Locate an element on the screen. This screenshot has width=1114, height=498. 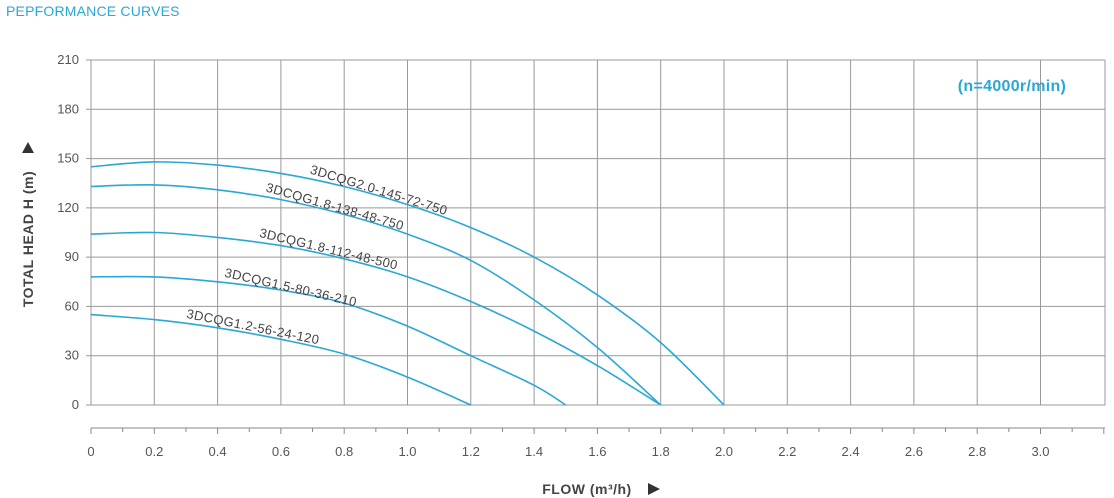
y-tick-label: 180 is located at coordinates (68, 108).